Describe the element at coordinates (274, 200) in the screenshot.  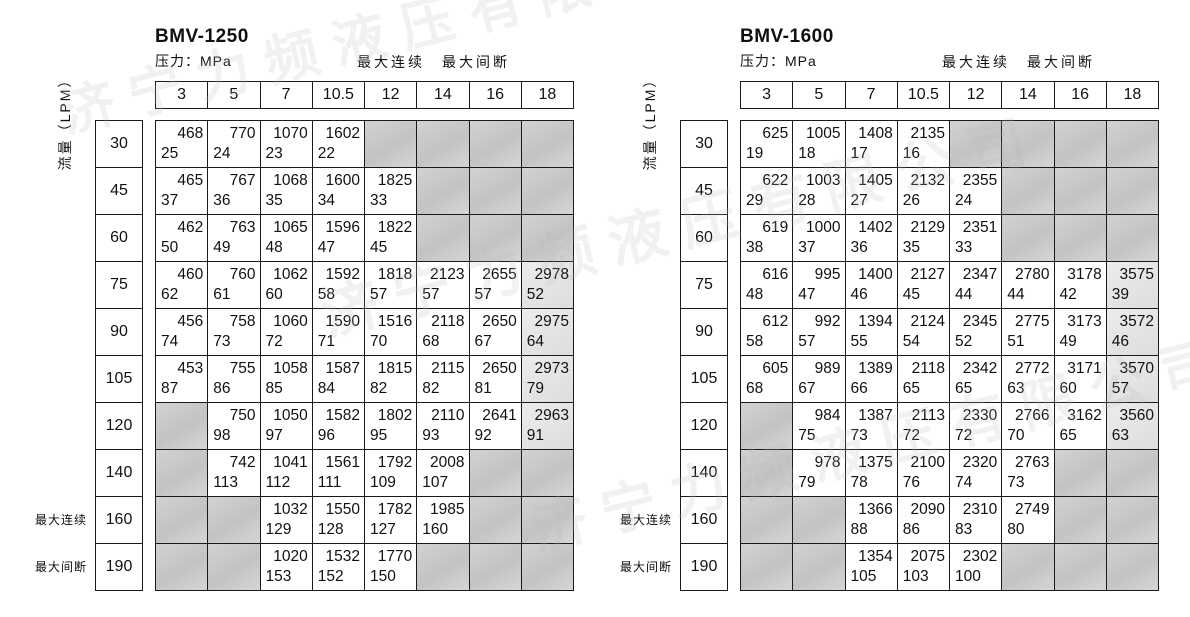
I see `cell-value-secondary: 35` at that location.